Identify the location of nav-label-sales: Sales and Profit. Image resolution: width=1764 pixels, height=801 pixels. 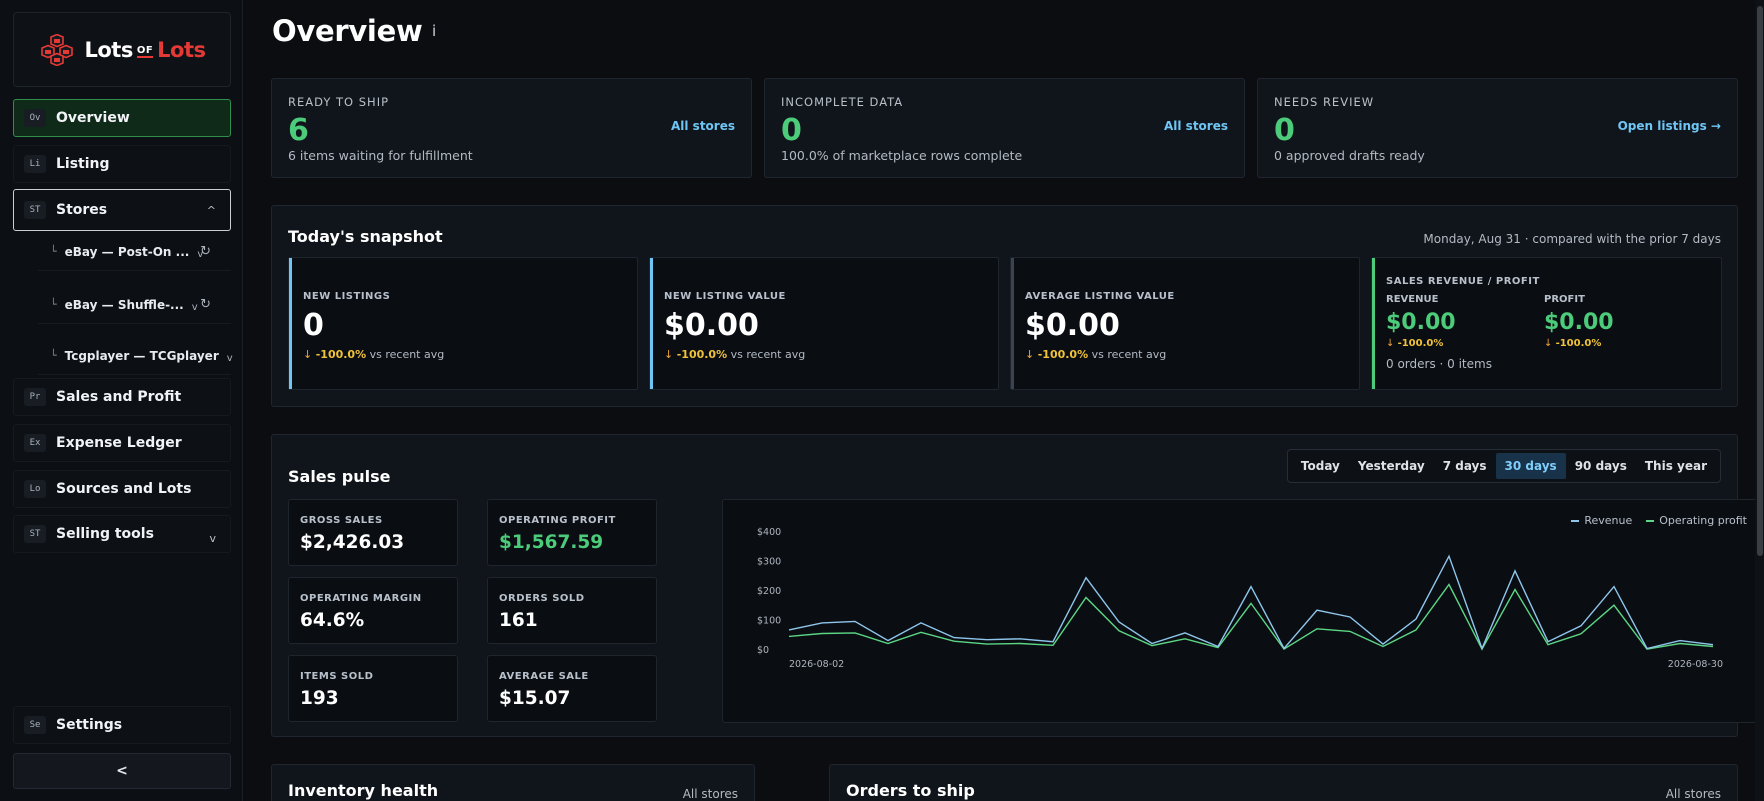
(119, 397).